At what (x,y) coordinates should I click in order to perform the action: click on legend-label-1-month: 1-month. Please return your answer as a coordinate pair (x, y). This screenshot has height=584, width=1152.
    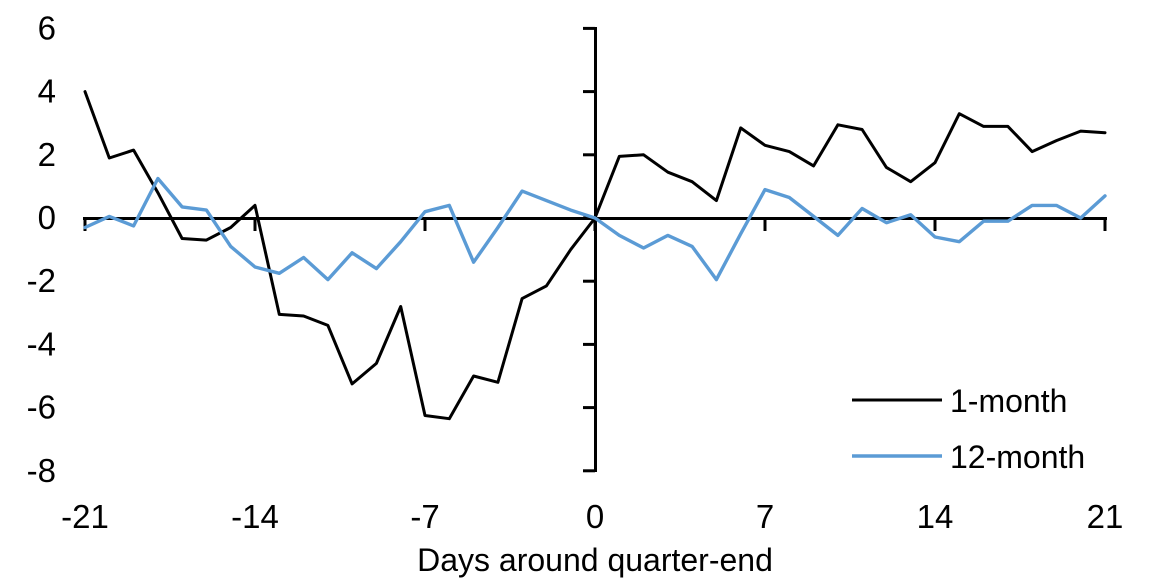
    Looking at the image, I should click on (1008, 401).